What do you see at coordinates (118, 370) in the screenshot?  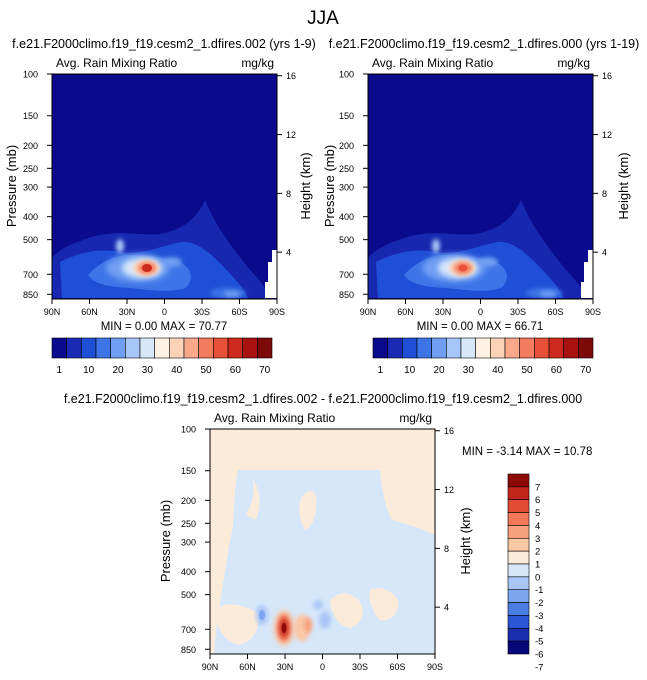 I see `colorbar-label: 20` at bounding box center [118, 370].